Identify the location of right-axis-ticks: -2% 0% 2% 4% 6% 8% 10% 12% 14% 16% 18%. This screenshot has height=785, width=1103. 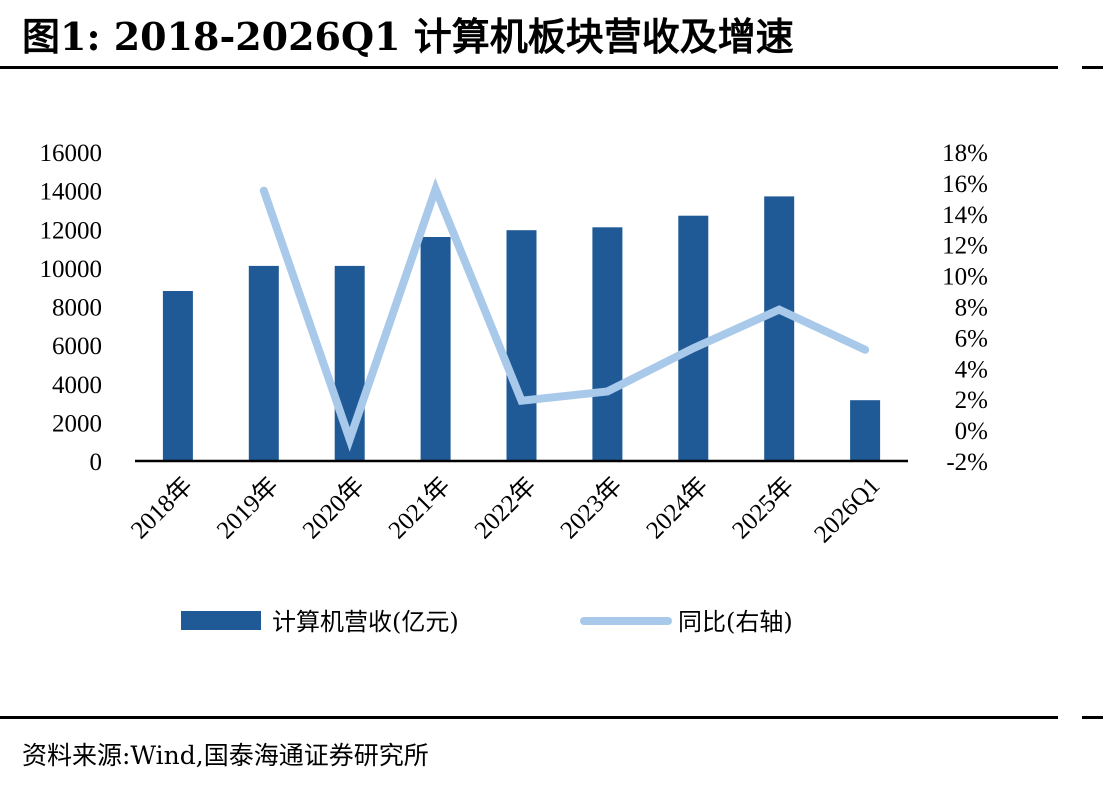
(965, 308).